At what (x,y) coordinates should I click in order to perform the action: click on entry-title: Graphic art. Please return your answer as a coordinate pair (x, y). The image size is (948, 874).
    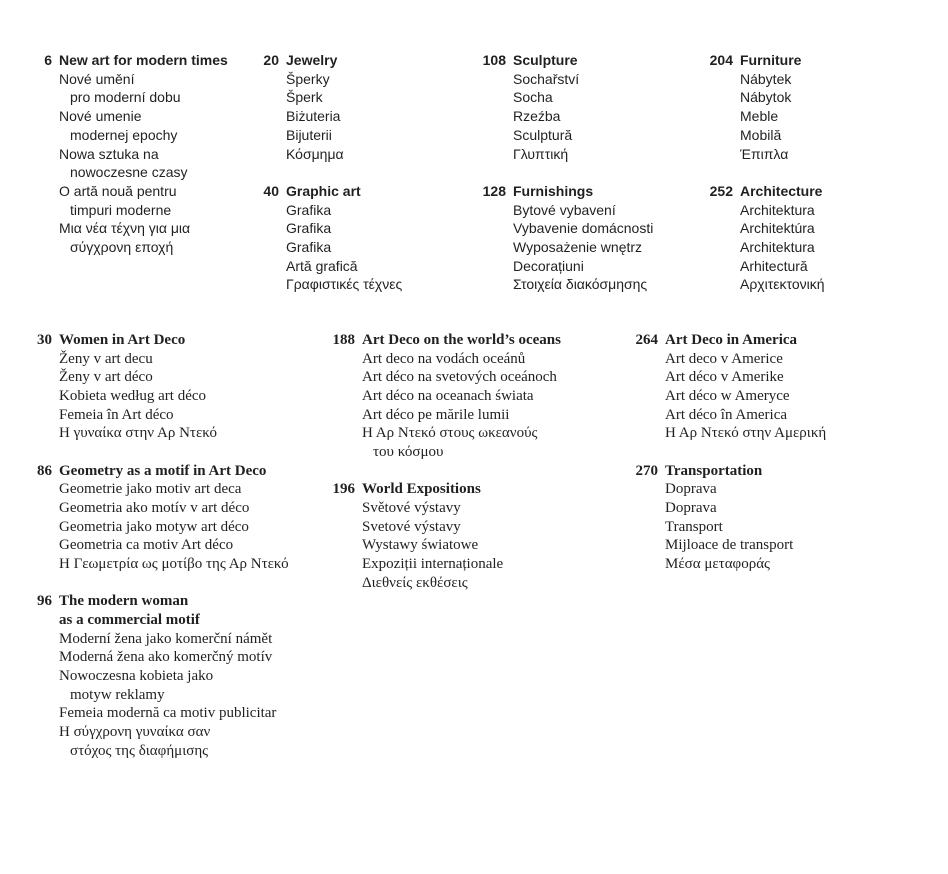
    Looking at the image, I should click on (323, 190).